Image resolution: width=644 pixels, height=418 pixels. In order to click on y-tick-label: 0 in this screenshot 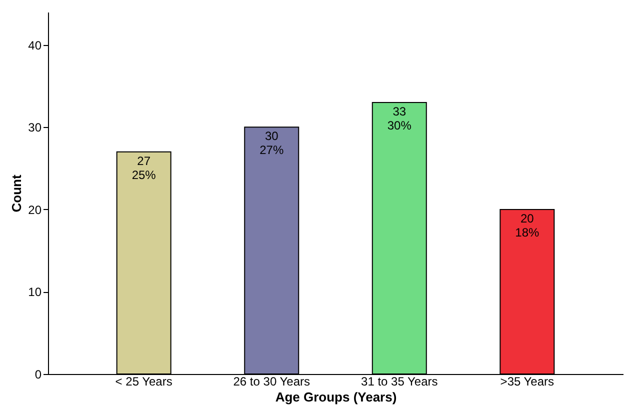, I will do `click(38, 375)`.